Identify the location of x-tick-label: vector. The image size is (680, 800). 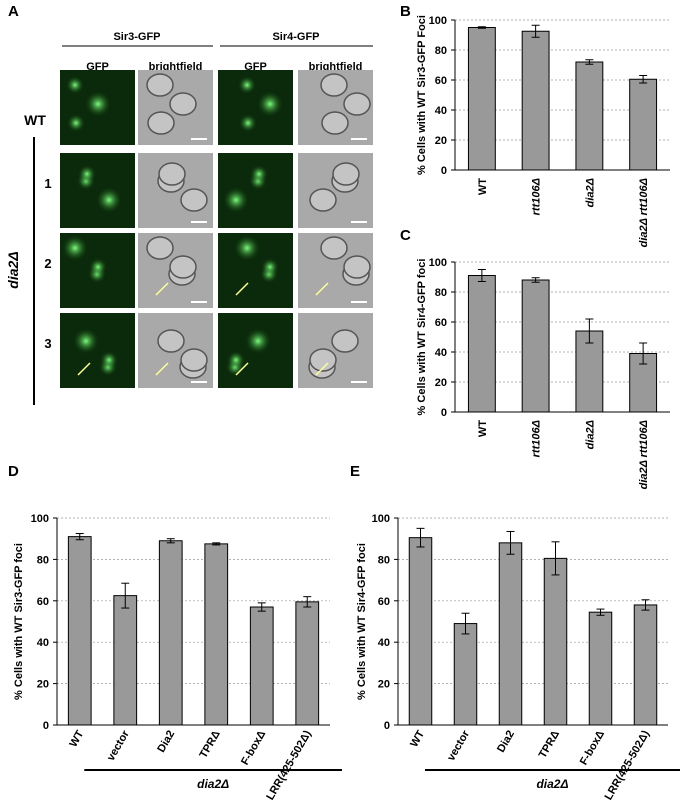
(118, 745).